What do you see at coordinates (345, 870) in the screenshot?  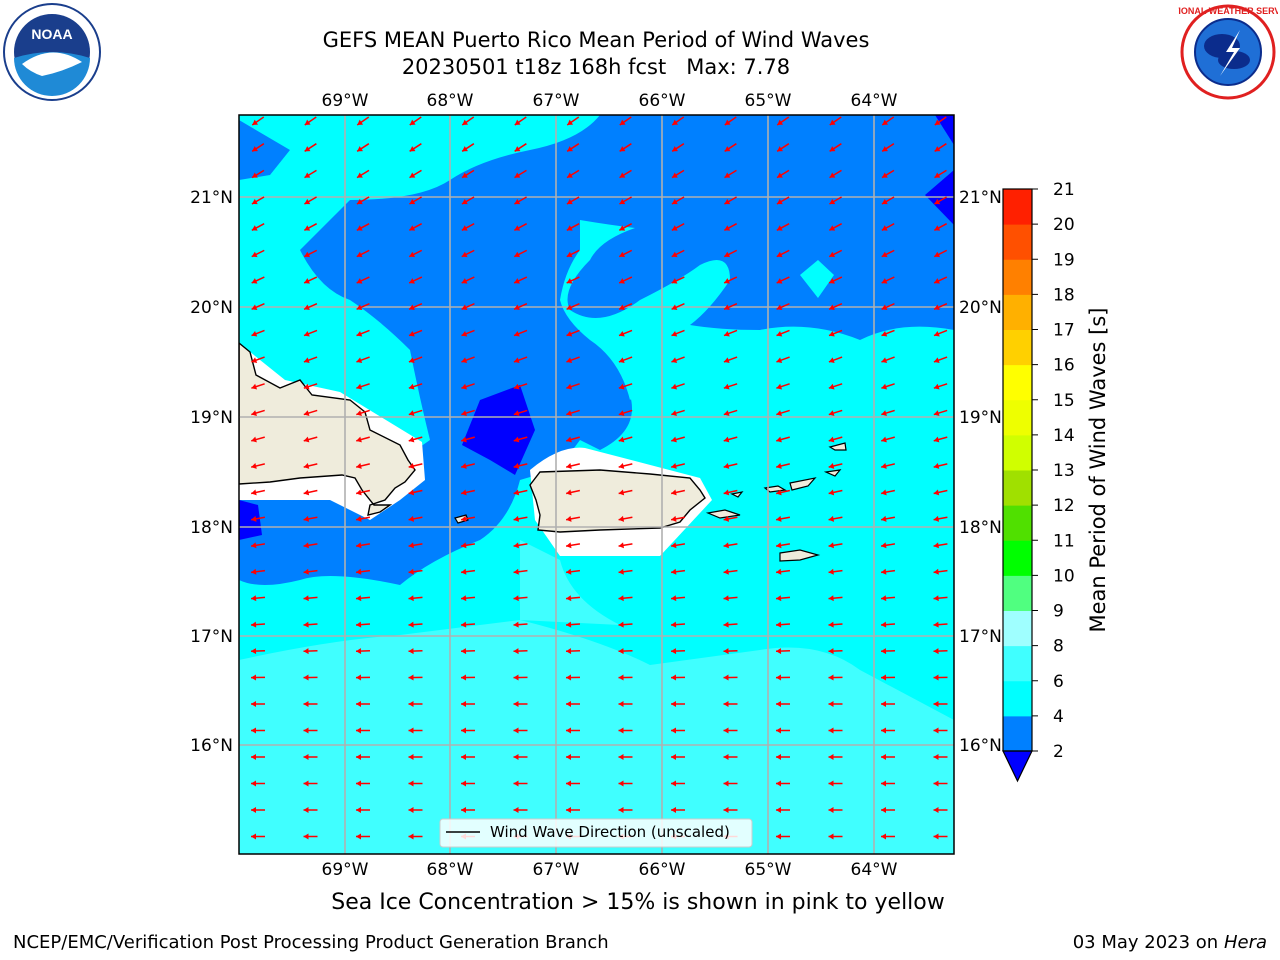 I see `lon-label-bottom: 69°W` at bounding box center [345, 870].